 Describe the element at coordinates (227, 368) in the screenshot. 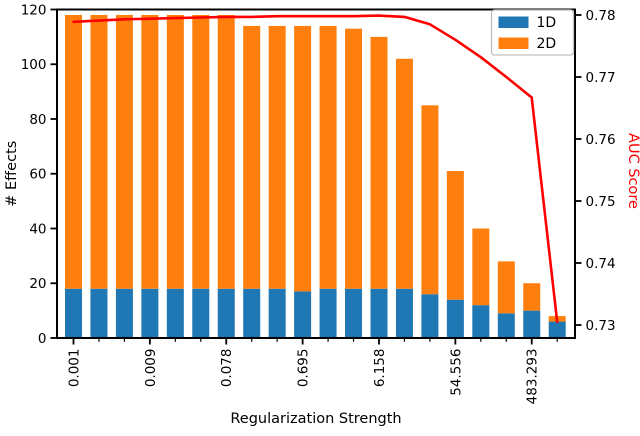

I see `x-tick-label-0.078: 0.078` at that location.